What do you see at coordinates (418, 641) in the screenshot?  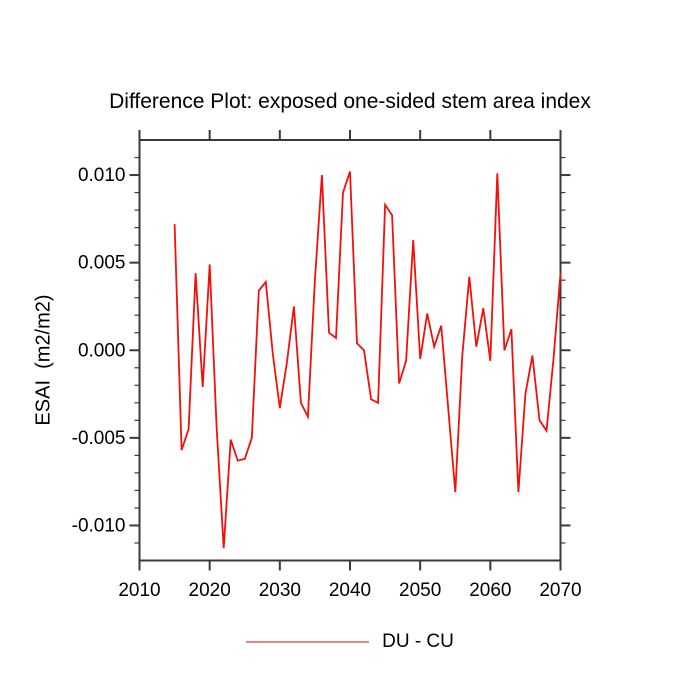 I see `legend-series-label: DU - CU` at bounding box center [418, 641].